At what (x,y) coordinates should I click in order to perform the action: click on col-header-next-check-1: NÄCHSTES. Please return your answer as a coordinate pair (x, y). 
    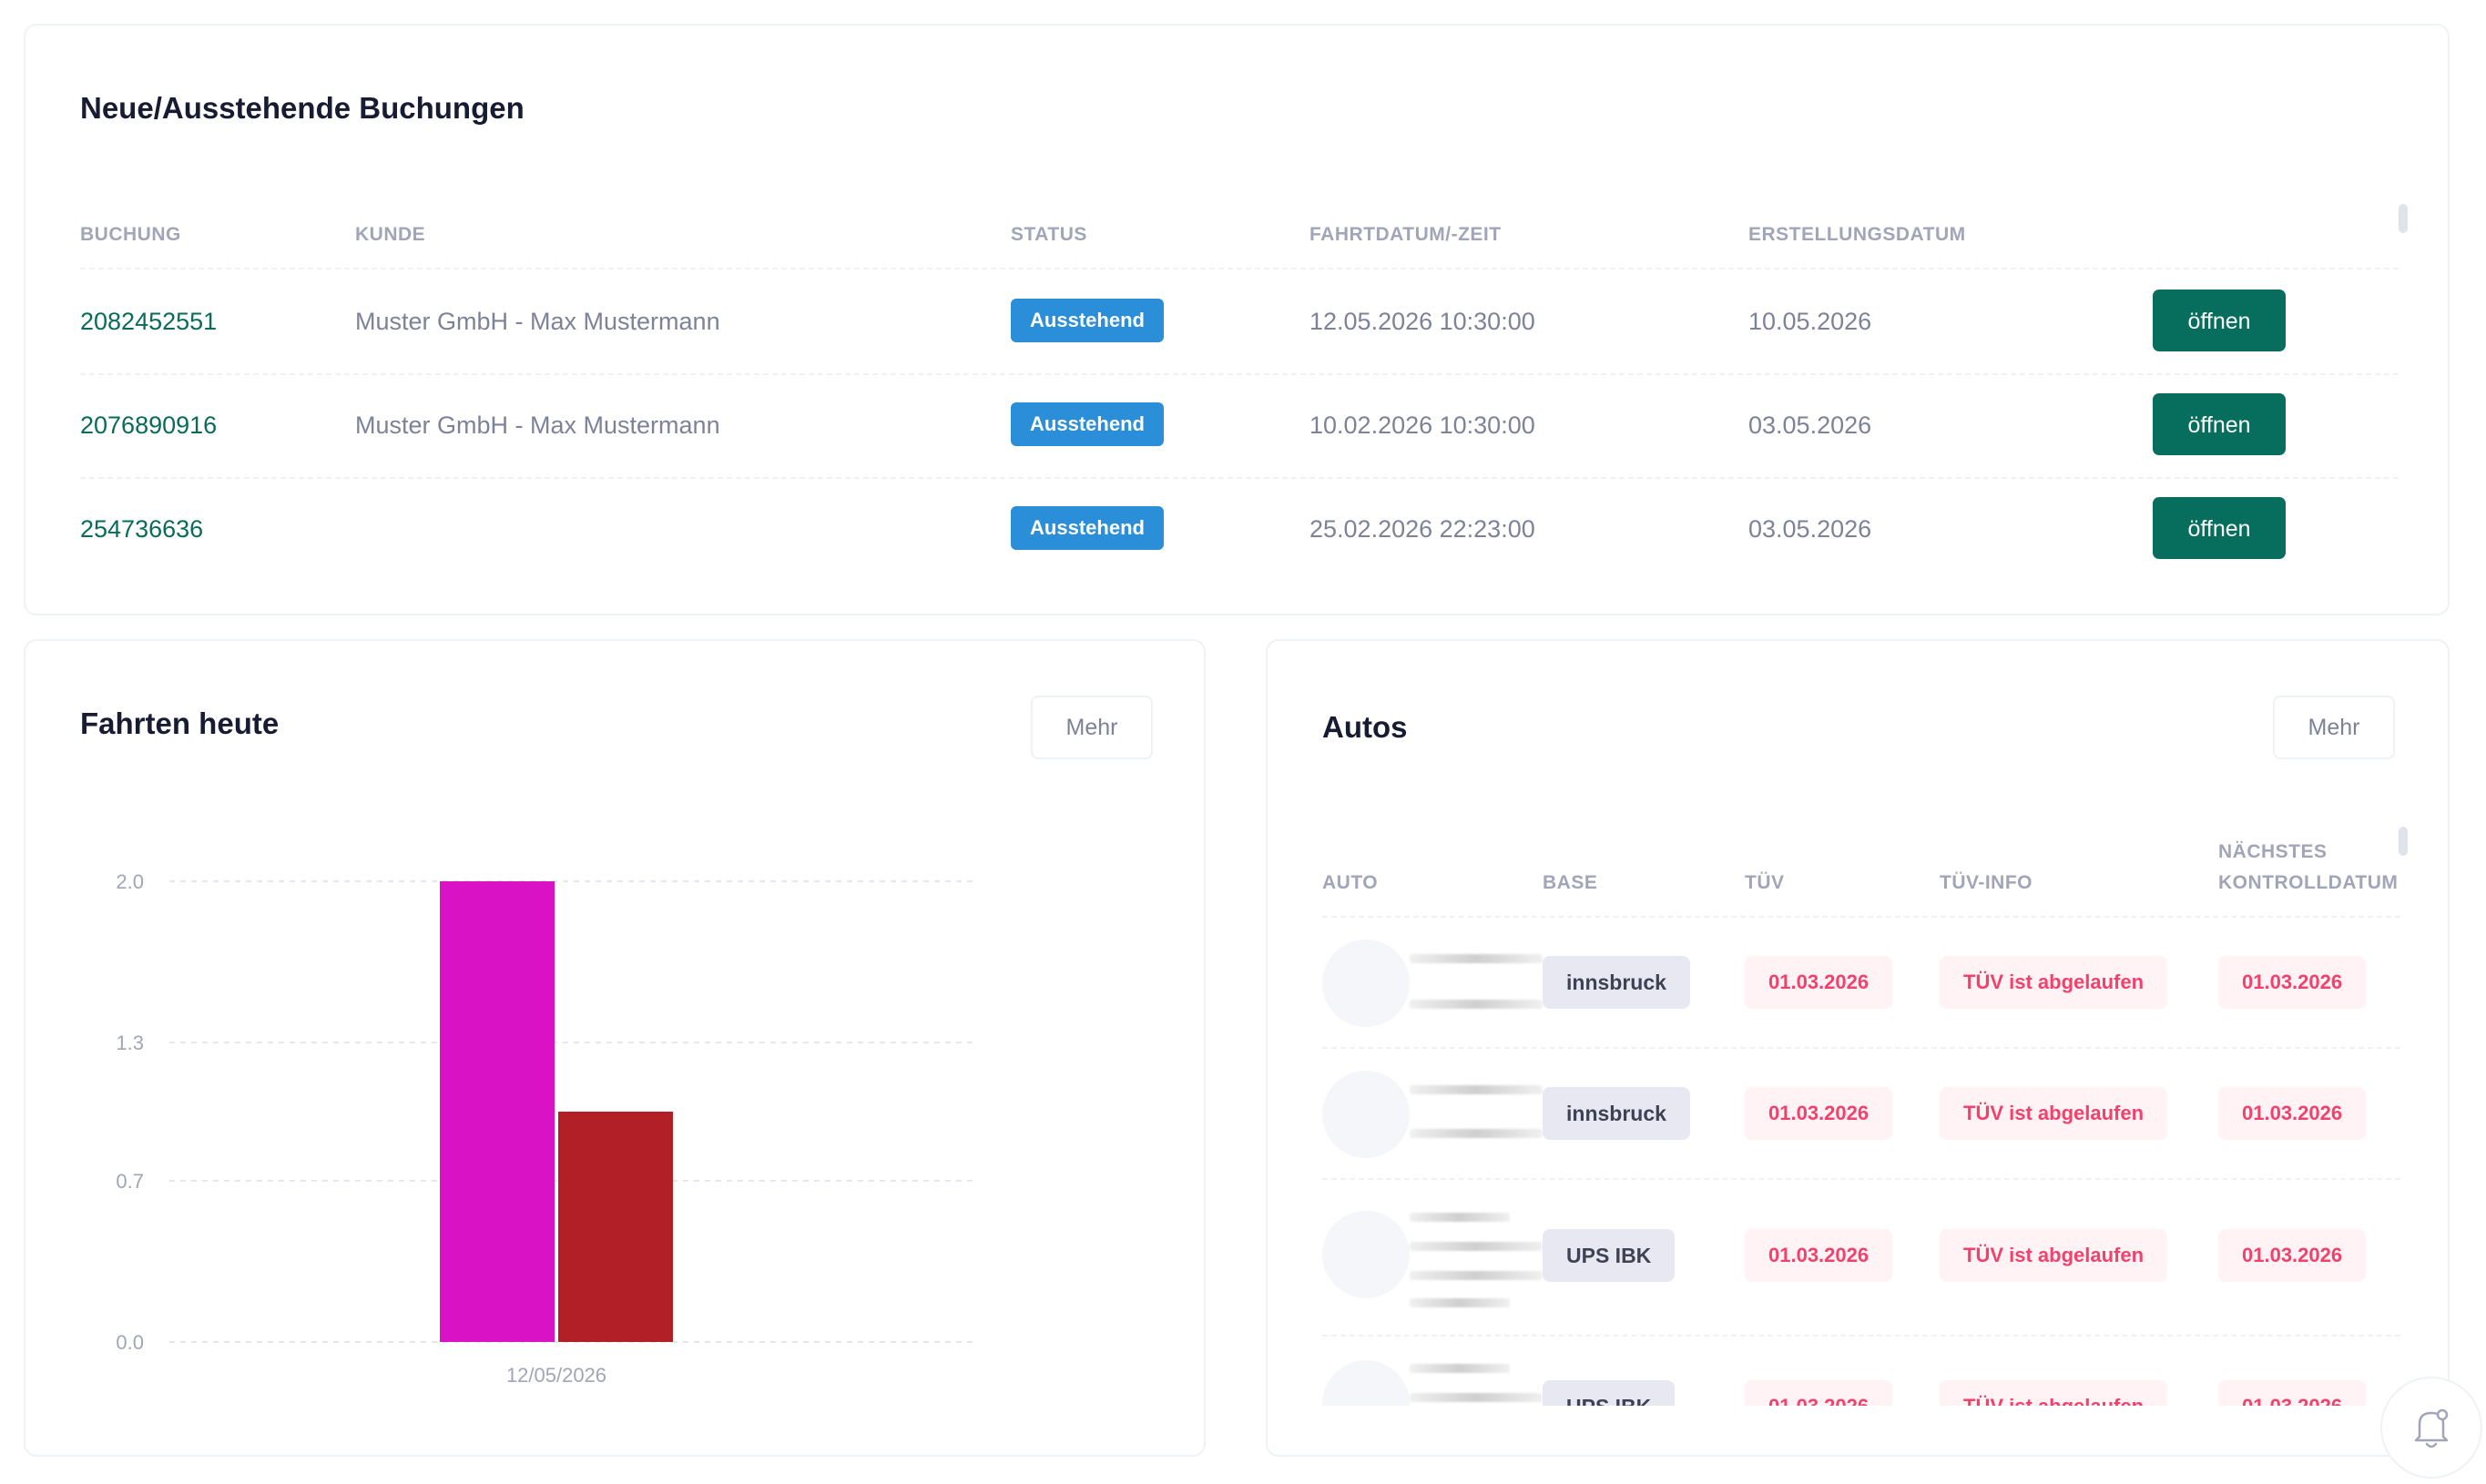
    Looking at the image, I should click on (2273, 851).